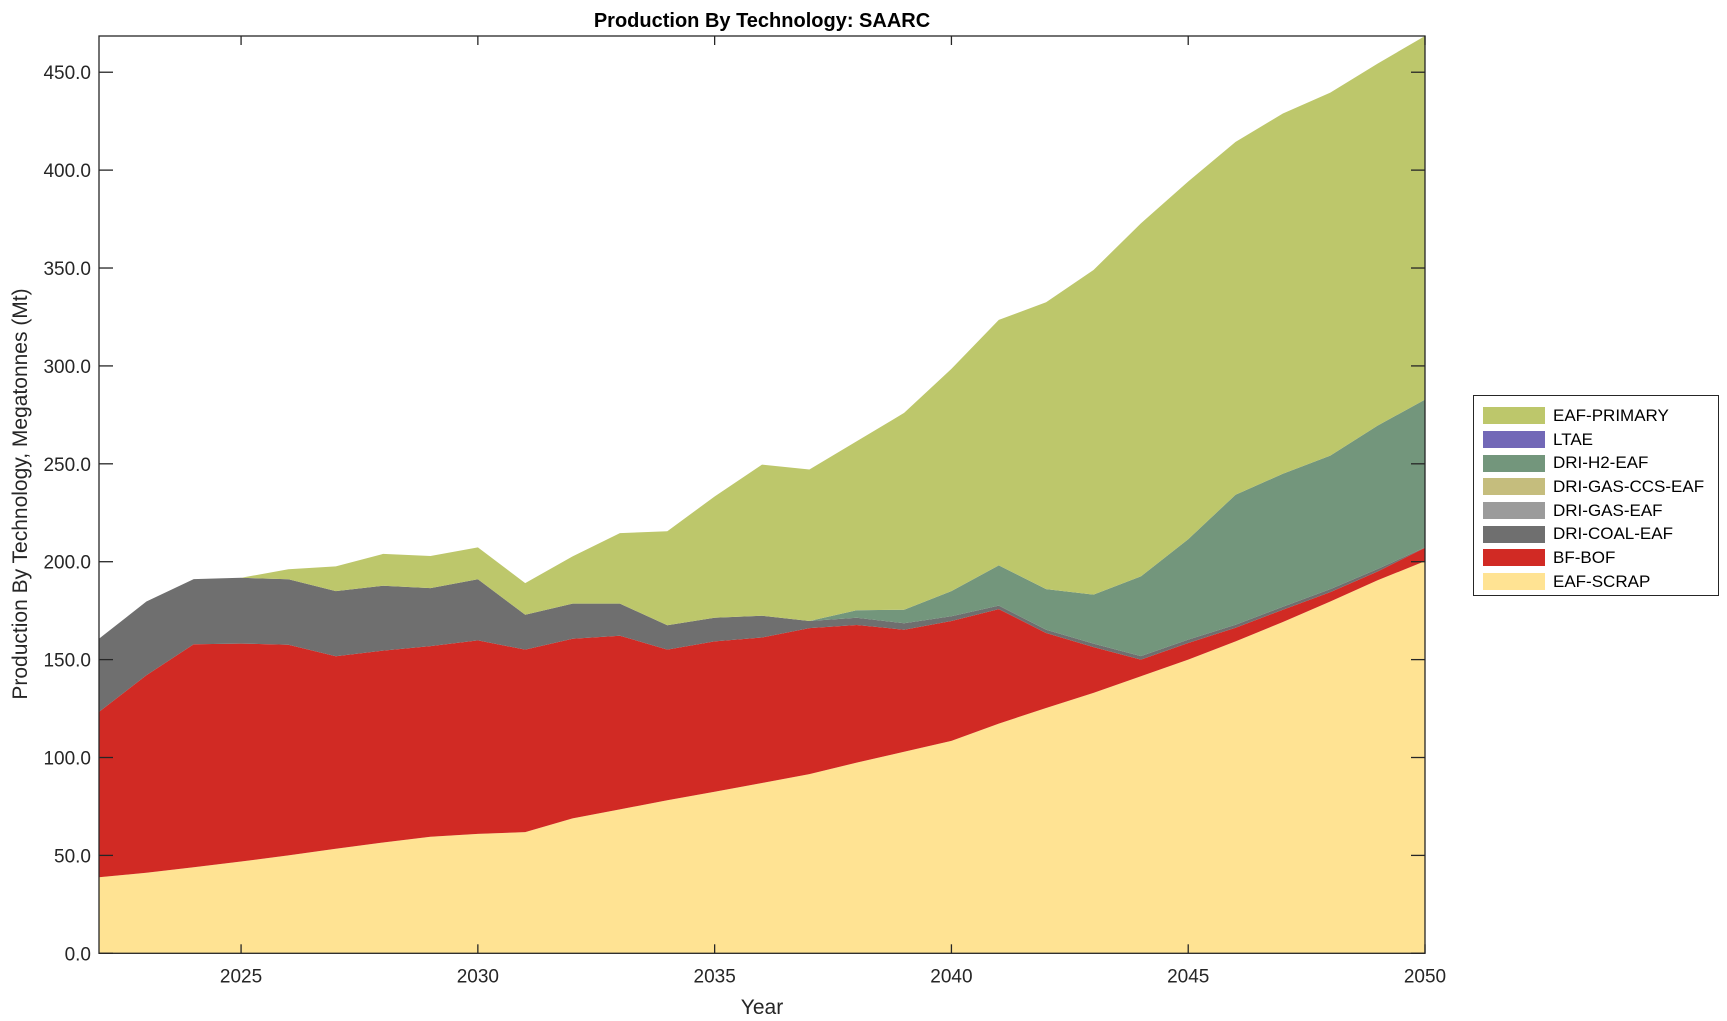  Describe the element at coordinates (951, 976) in the screenshot. I see `x-tick-label: 2040` at that location.